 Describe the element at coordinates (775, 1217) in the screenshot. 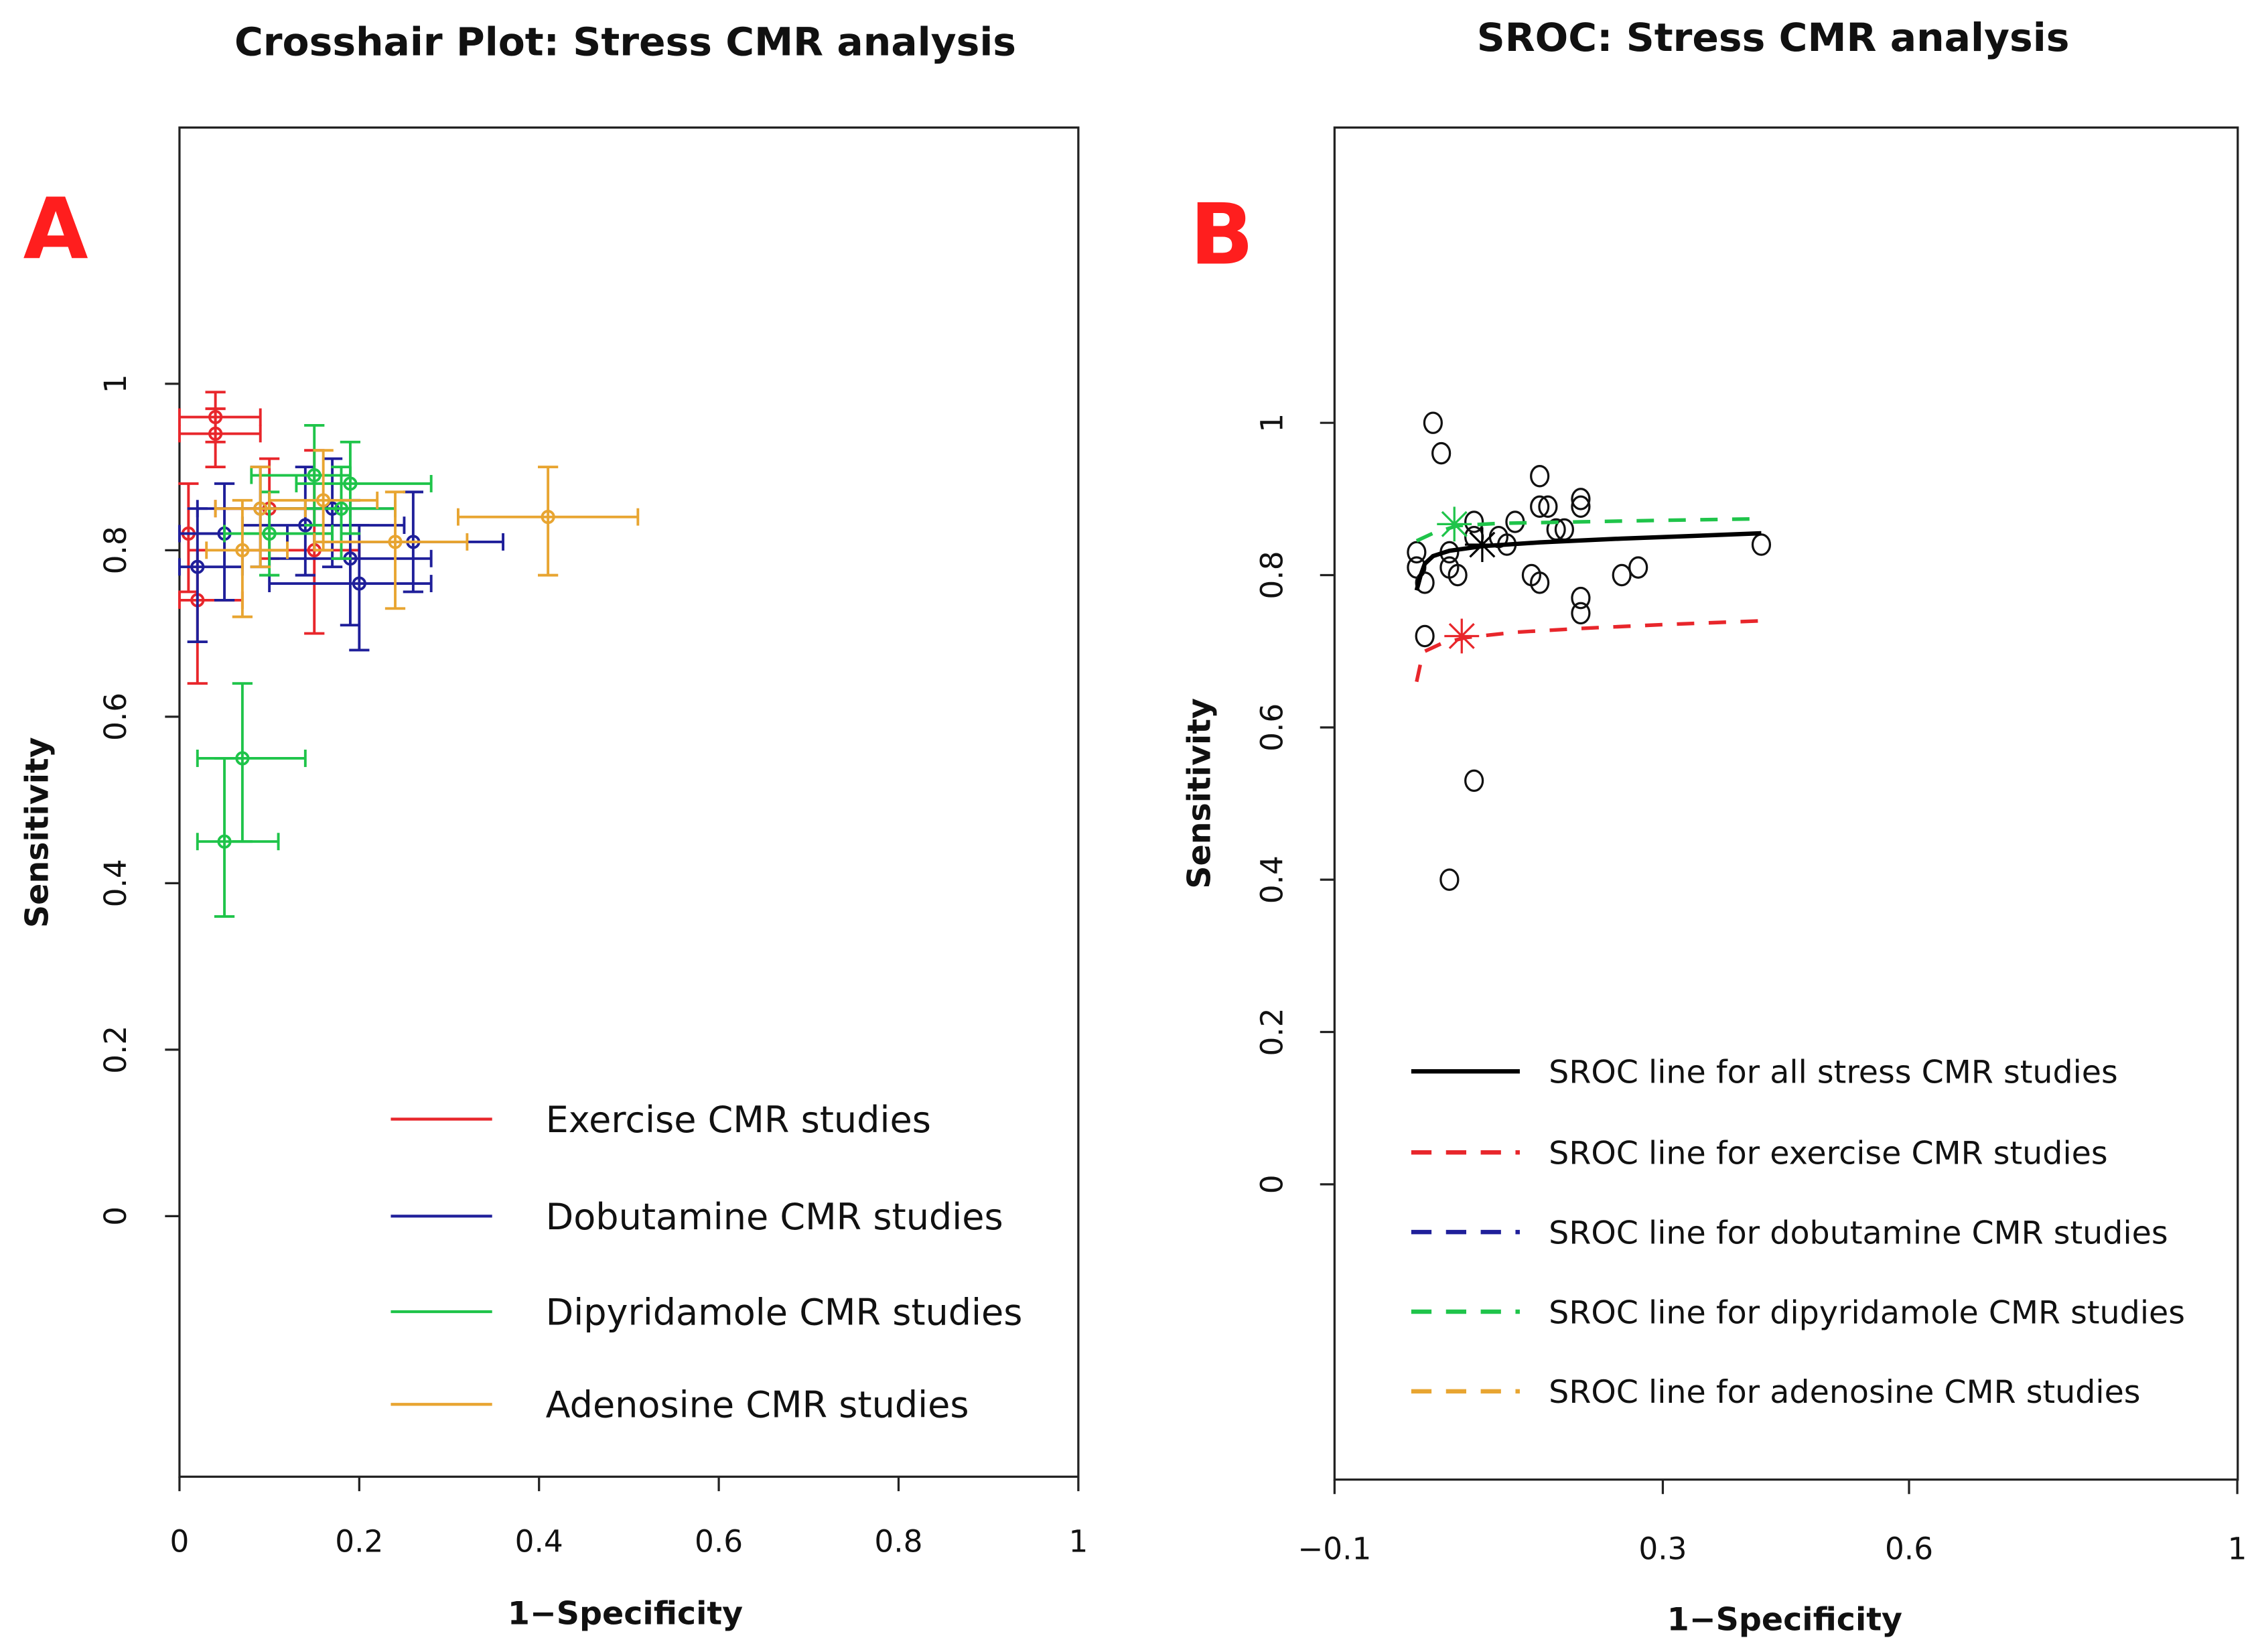

I see `legend-label: Dobutamine CMR studies` at that location.